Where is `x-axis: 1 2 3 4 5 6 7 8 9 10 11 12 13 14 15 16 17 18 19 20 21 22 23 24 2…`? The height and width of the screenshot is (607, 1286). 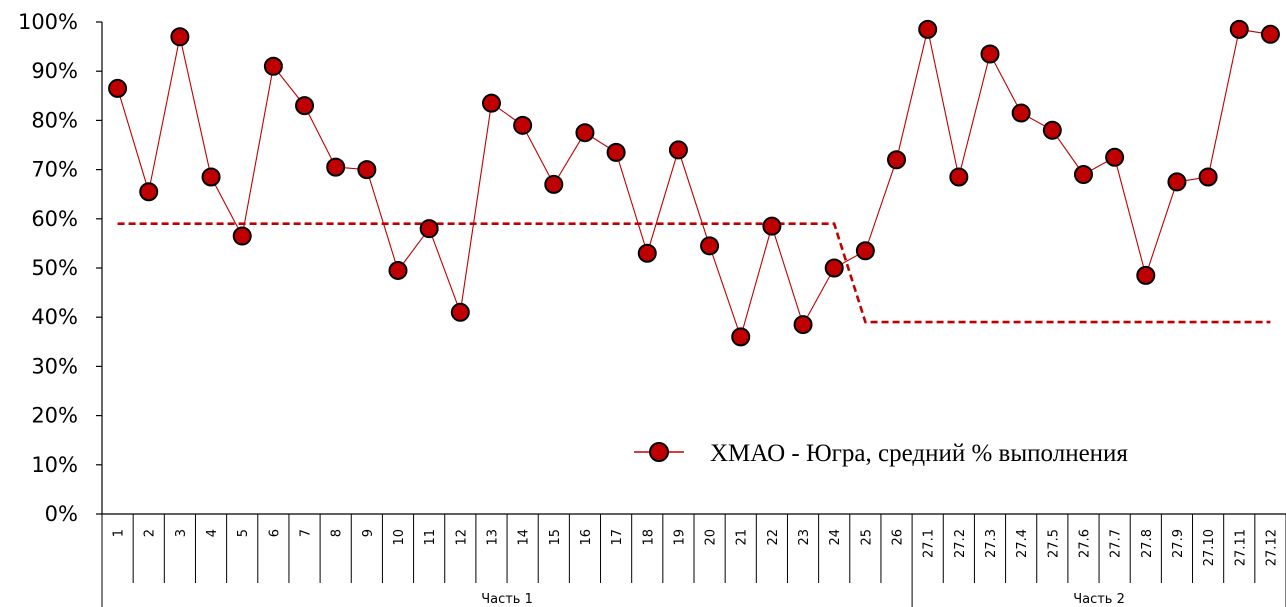 x-axis: 1 2 3 4 5 6 7 8 9 10 11 12 13 14 15 16 17 18 19 20 21 22 23 24 2… is located at coordinates (693, 560).